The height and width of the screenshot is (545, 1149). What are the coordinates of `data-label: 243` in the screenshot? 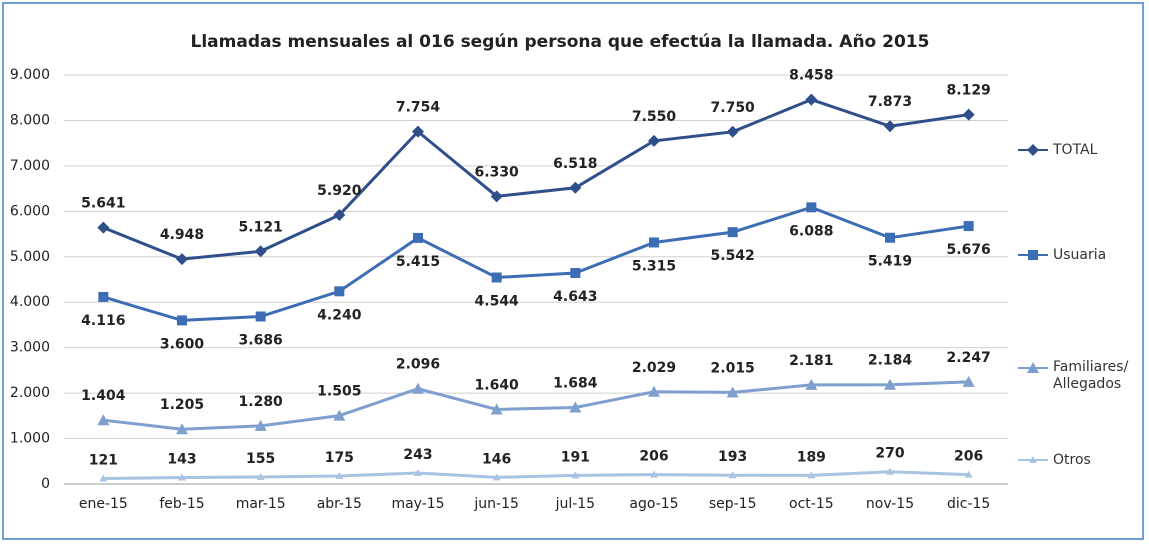 It's located at (417, 455).